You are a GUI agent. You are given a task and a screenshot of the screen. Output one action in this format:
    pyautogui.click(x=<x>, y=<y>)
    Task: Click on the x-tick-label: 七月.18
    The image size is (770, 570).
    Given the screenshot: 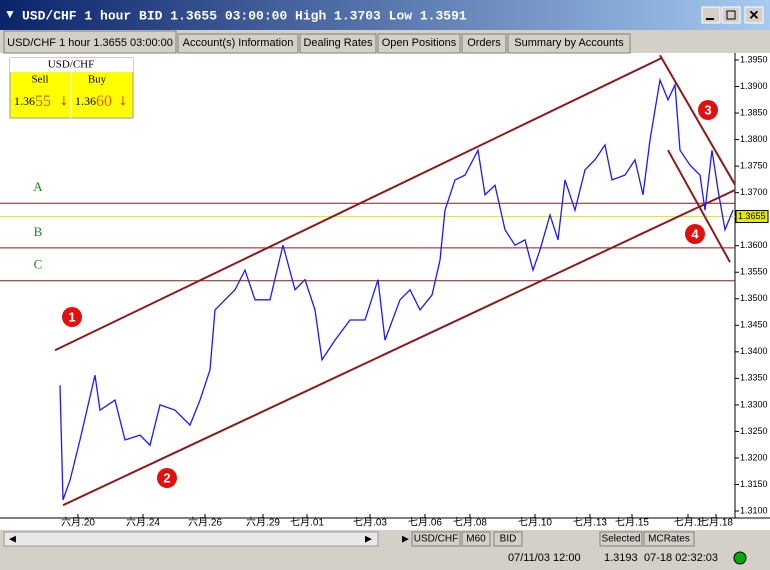 What is the action you would take?
    pyautogui.click(x=716, y=523)
    